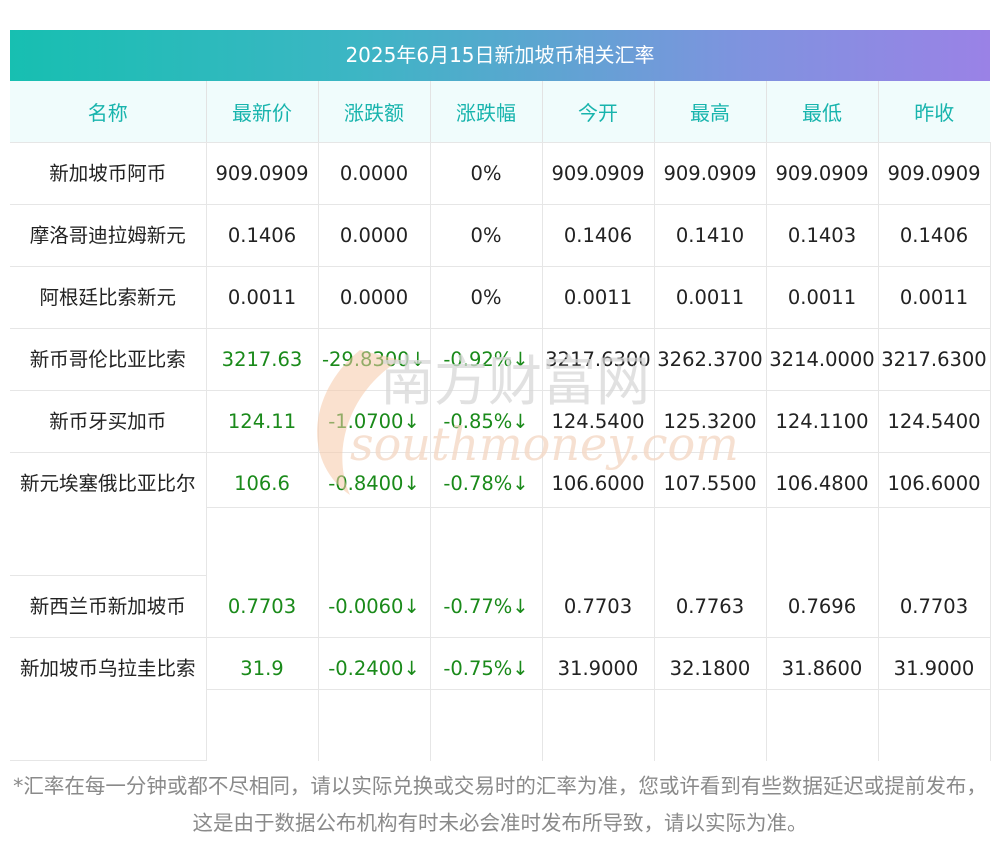 The image size is (1000, 853). What do you see at coordinates (374, 112) in the screenshot?
I see `col-change: 涨跌额` at bounding box center [374, 112].